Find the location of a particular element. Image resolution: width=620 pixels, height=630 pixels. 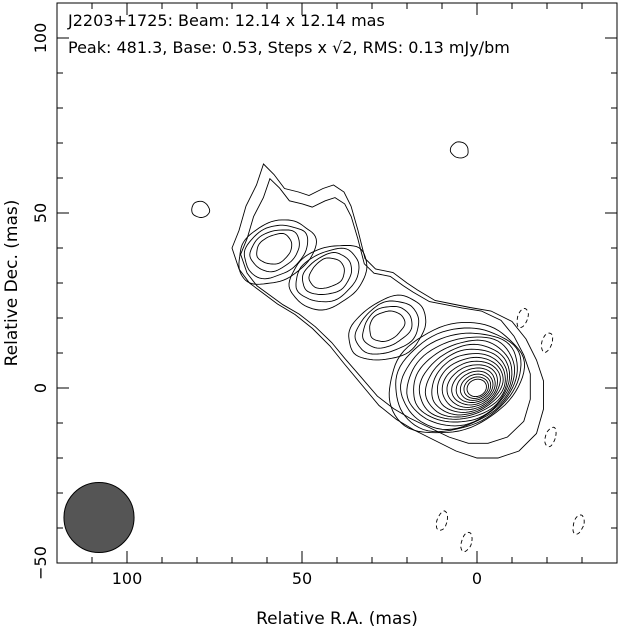

x-tick-label-0: 0 is located at coordinates (477, 578).